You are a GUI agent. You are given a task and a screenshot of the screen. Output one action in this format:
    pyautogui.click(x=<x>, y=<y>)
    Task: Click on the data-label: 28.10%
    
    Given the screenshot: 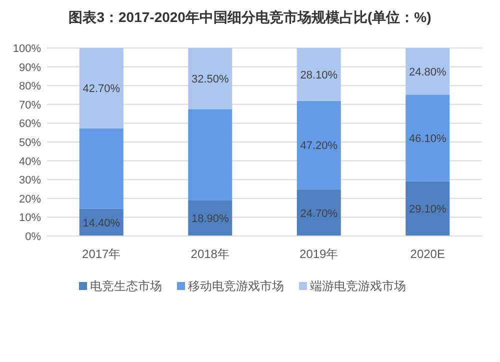 What is the action you would take?
    pyautogui.click(x=319, y=75)
    